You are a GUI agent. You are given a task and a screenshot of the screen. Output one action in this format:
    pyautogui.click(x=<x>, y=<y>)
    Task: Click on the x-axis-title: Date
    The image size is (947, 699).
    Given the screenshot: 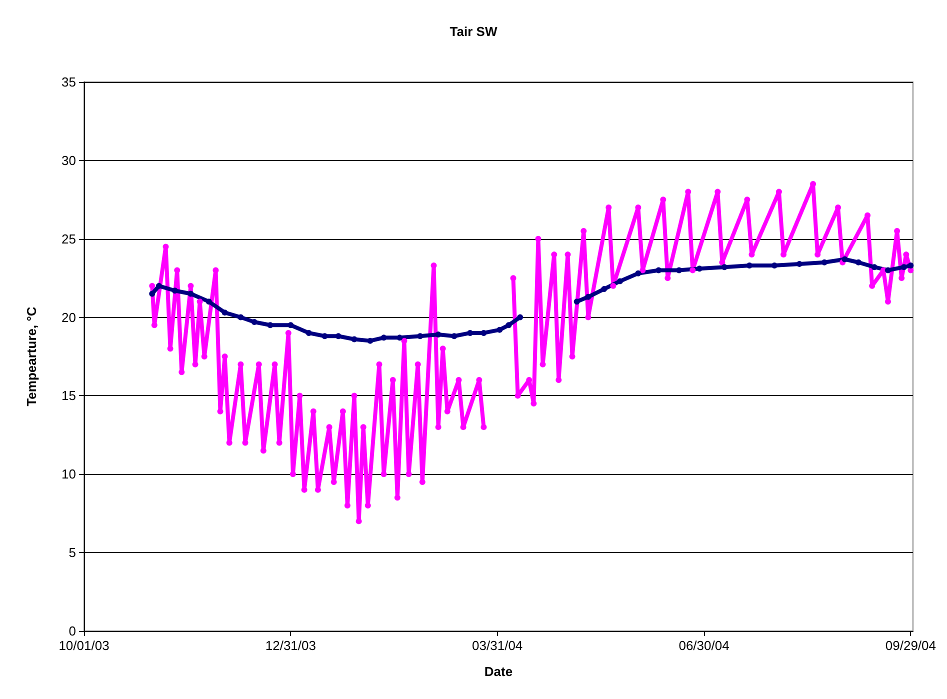 What is the action you would take?
    pyautogui.click(x=498, y=671)
    